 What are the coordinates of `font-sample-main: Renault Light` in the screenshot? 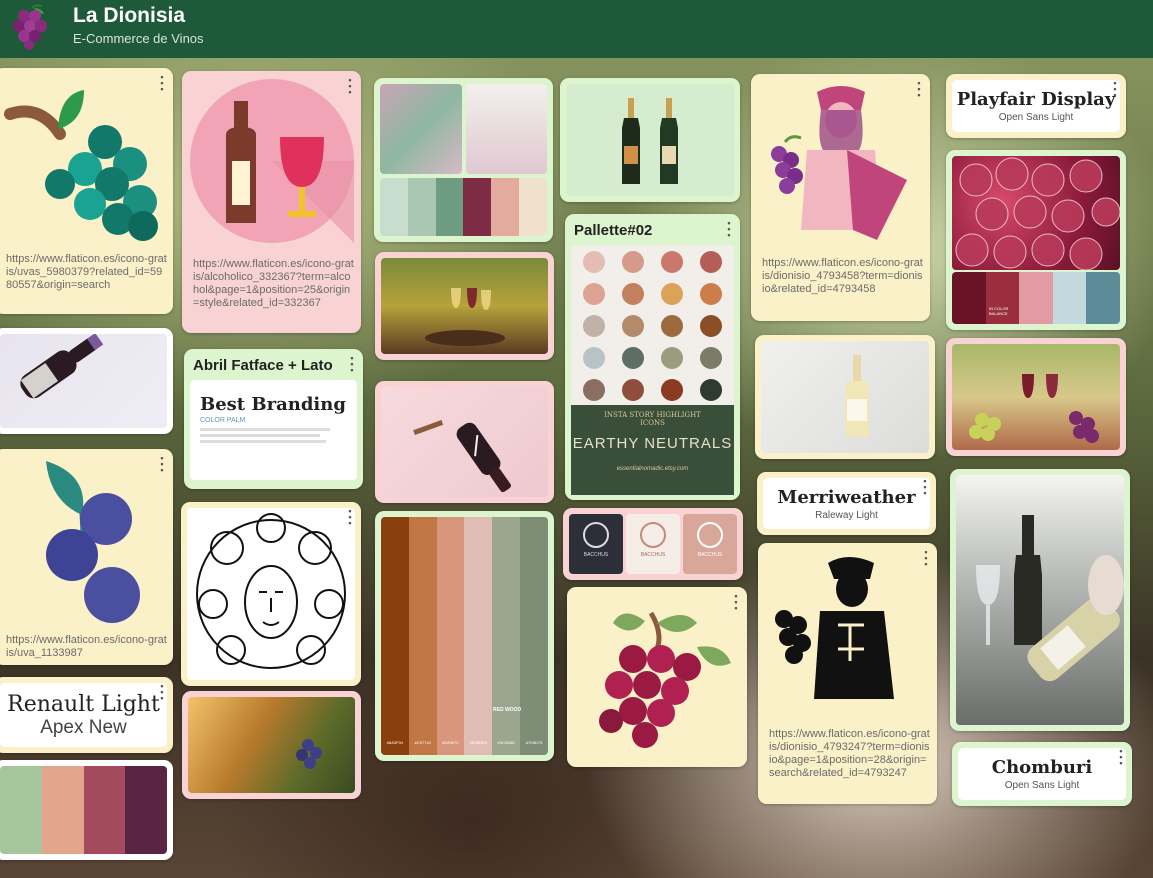 It's located at (83, 704).